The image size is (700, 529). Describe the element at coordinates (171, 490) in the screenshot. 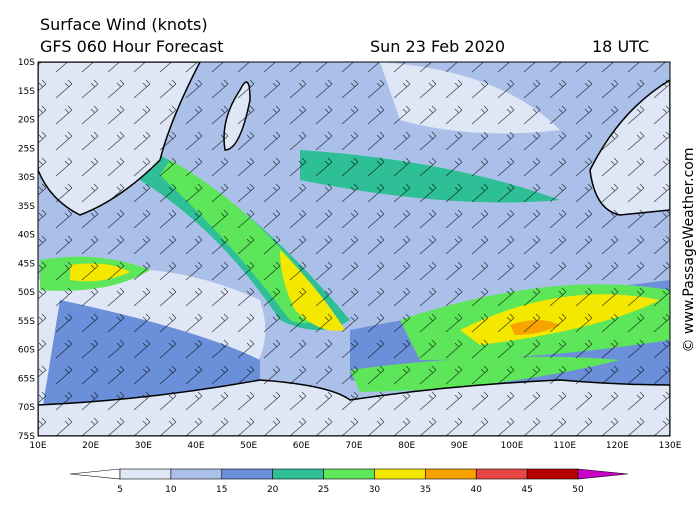

I see `colorbar-label: 10` at that location.